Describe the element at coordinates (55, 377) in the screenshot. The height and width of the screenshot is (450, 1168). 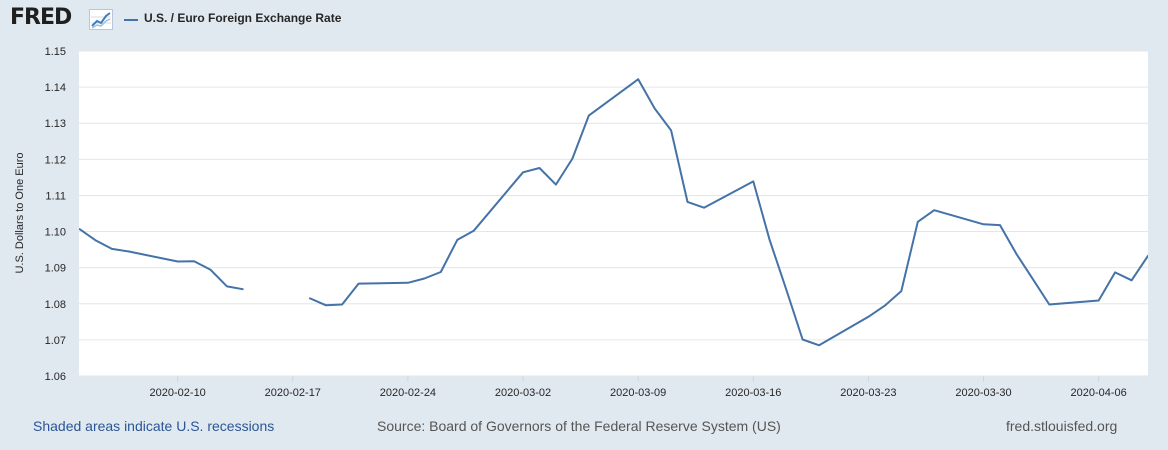
I see `y-tick-label: 1.06` at that location.